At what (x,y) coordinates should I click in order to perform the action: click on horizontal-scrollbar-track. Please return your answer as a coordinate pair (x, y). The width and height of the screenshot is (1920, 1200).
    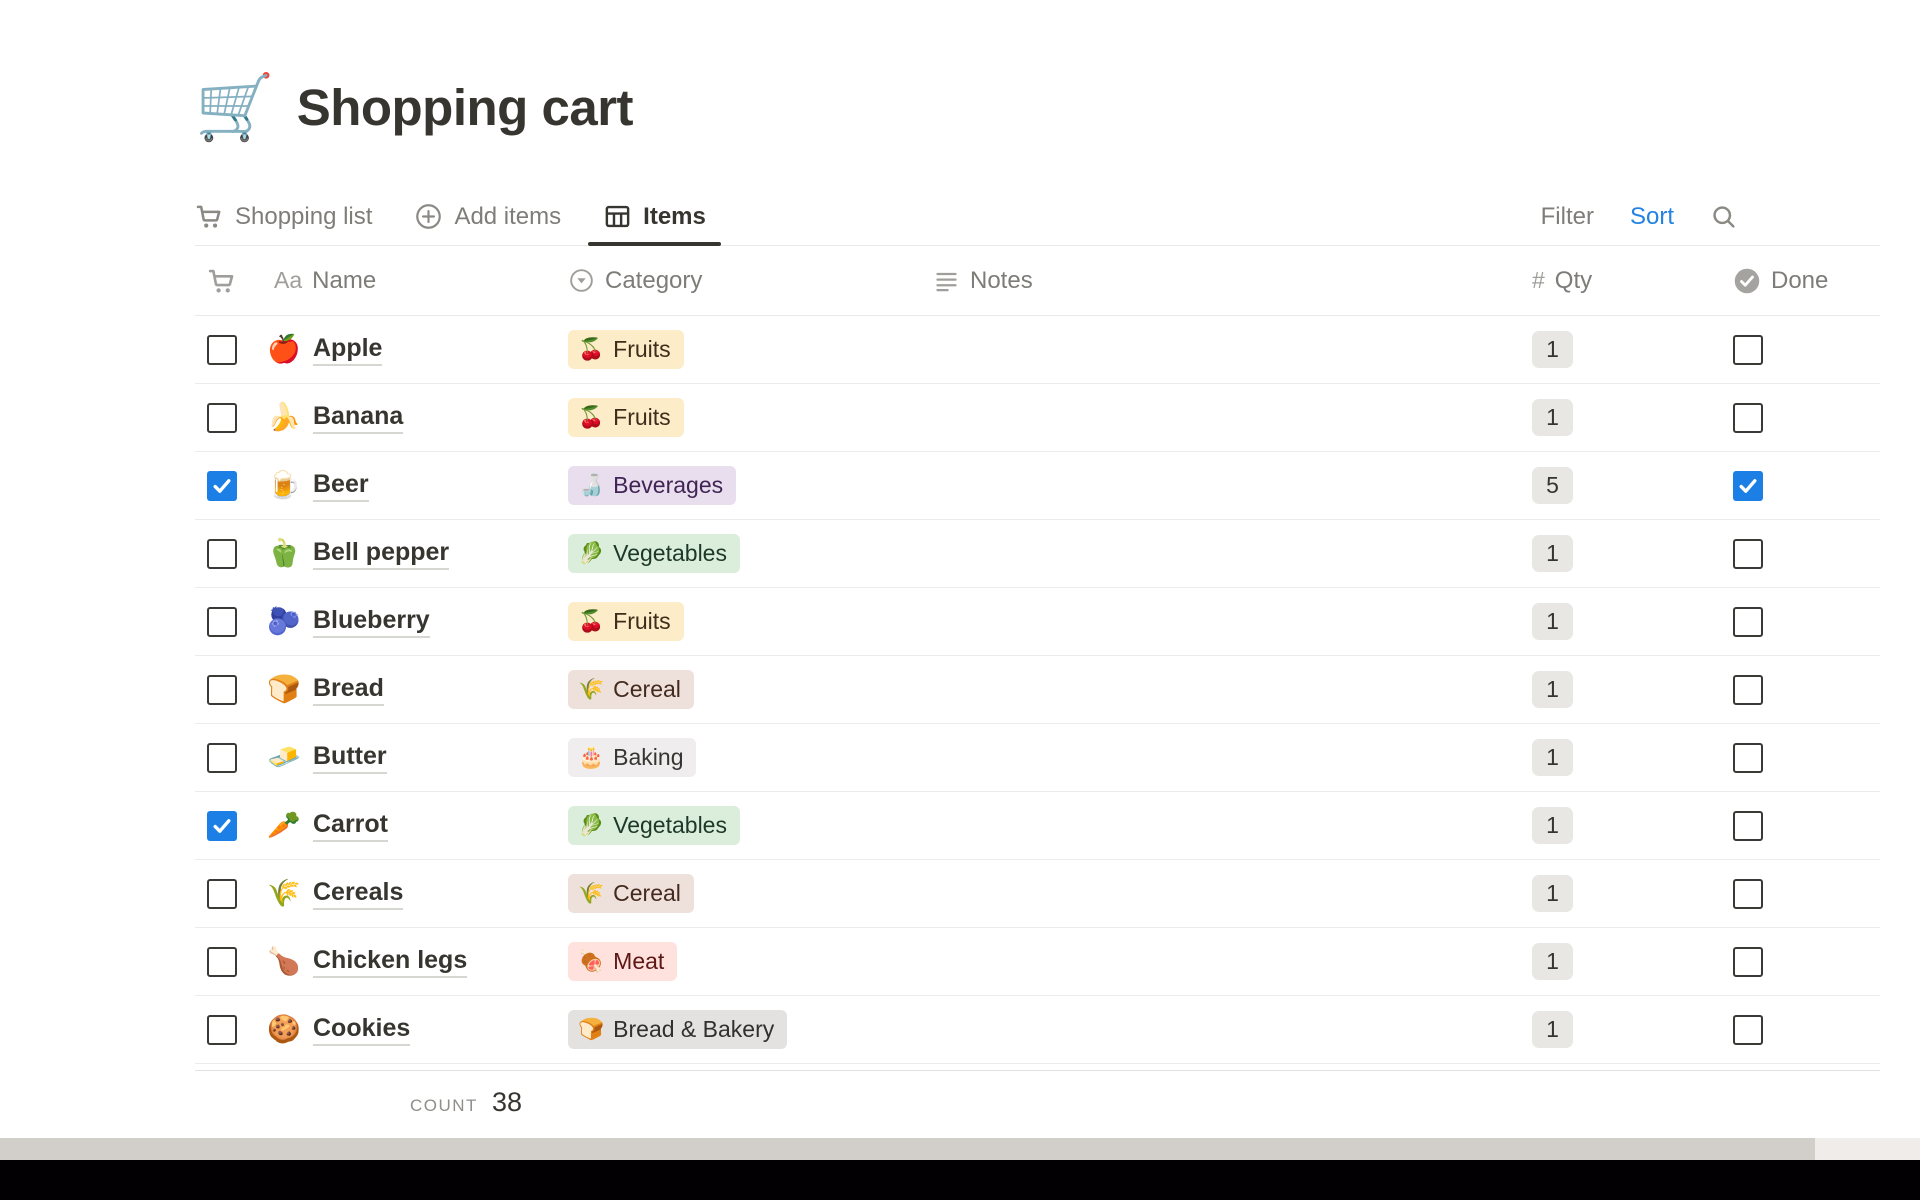
    Looking at the image, I should click on (960, 1149).